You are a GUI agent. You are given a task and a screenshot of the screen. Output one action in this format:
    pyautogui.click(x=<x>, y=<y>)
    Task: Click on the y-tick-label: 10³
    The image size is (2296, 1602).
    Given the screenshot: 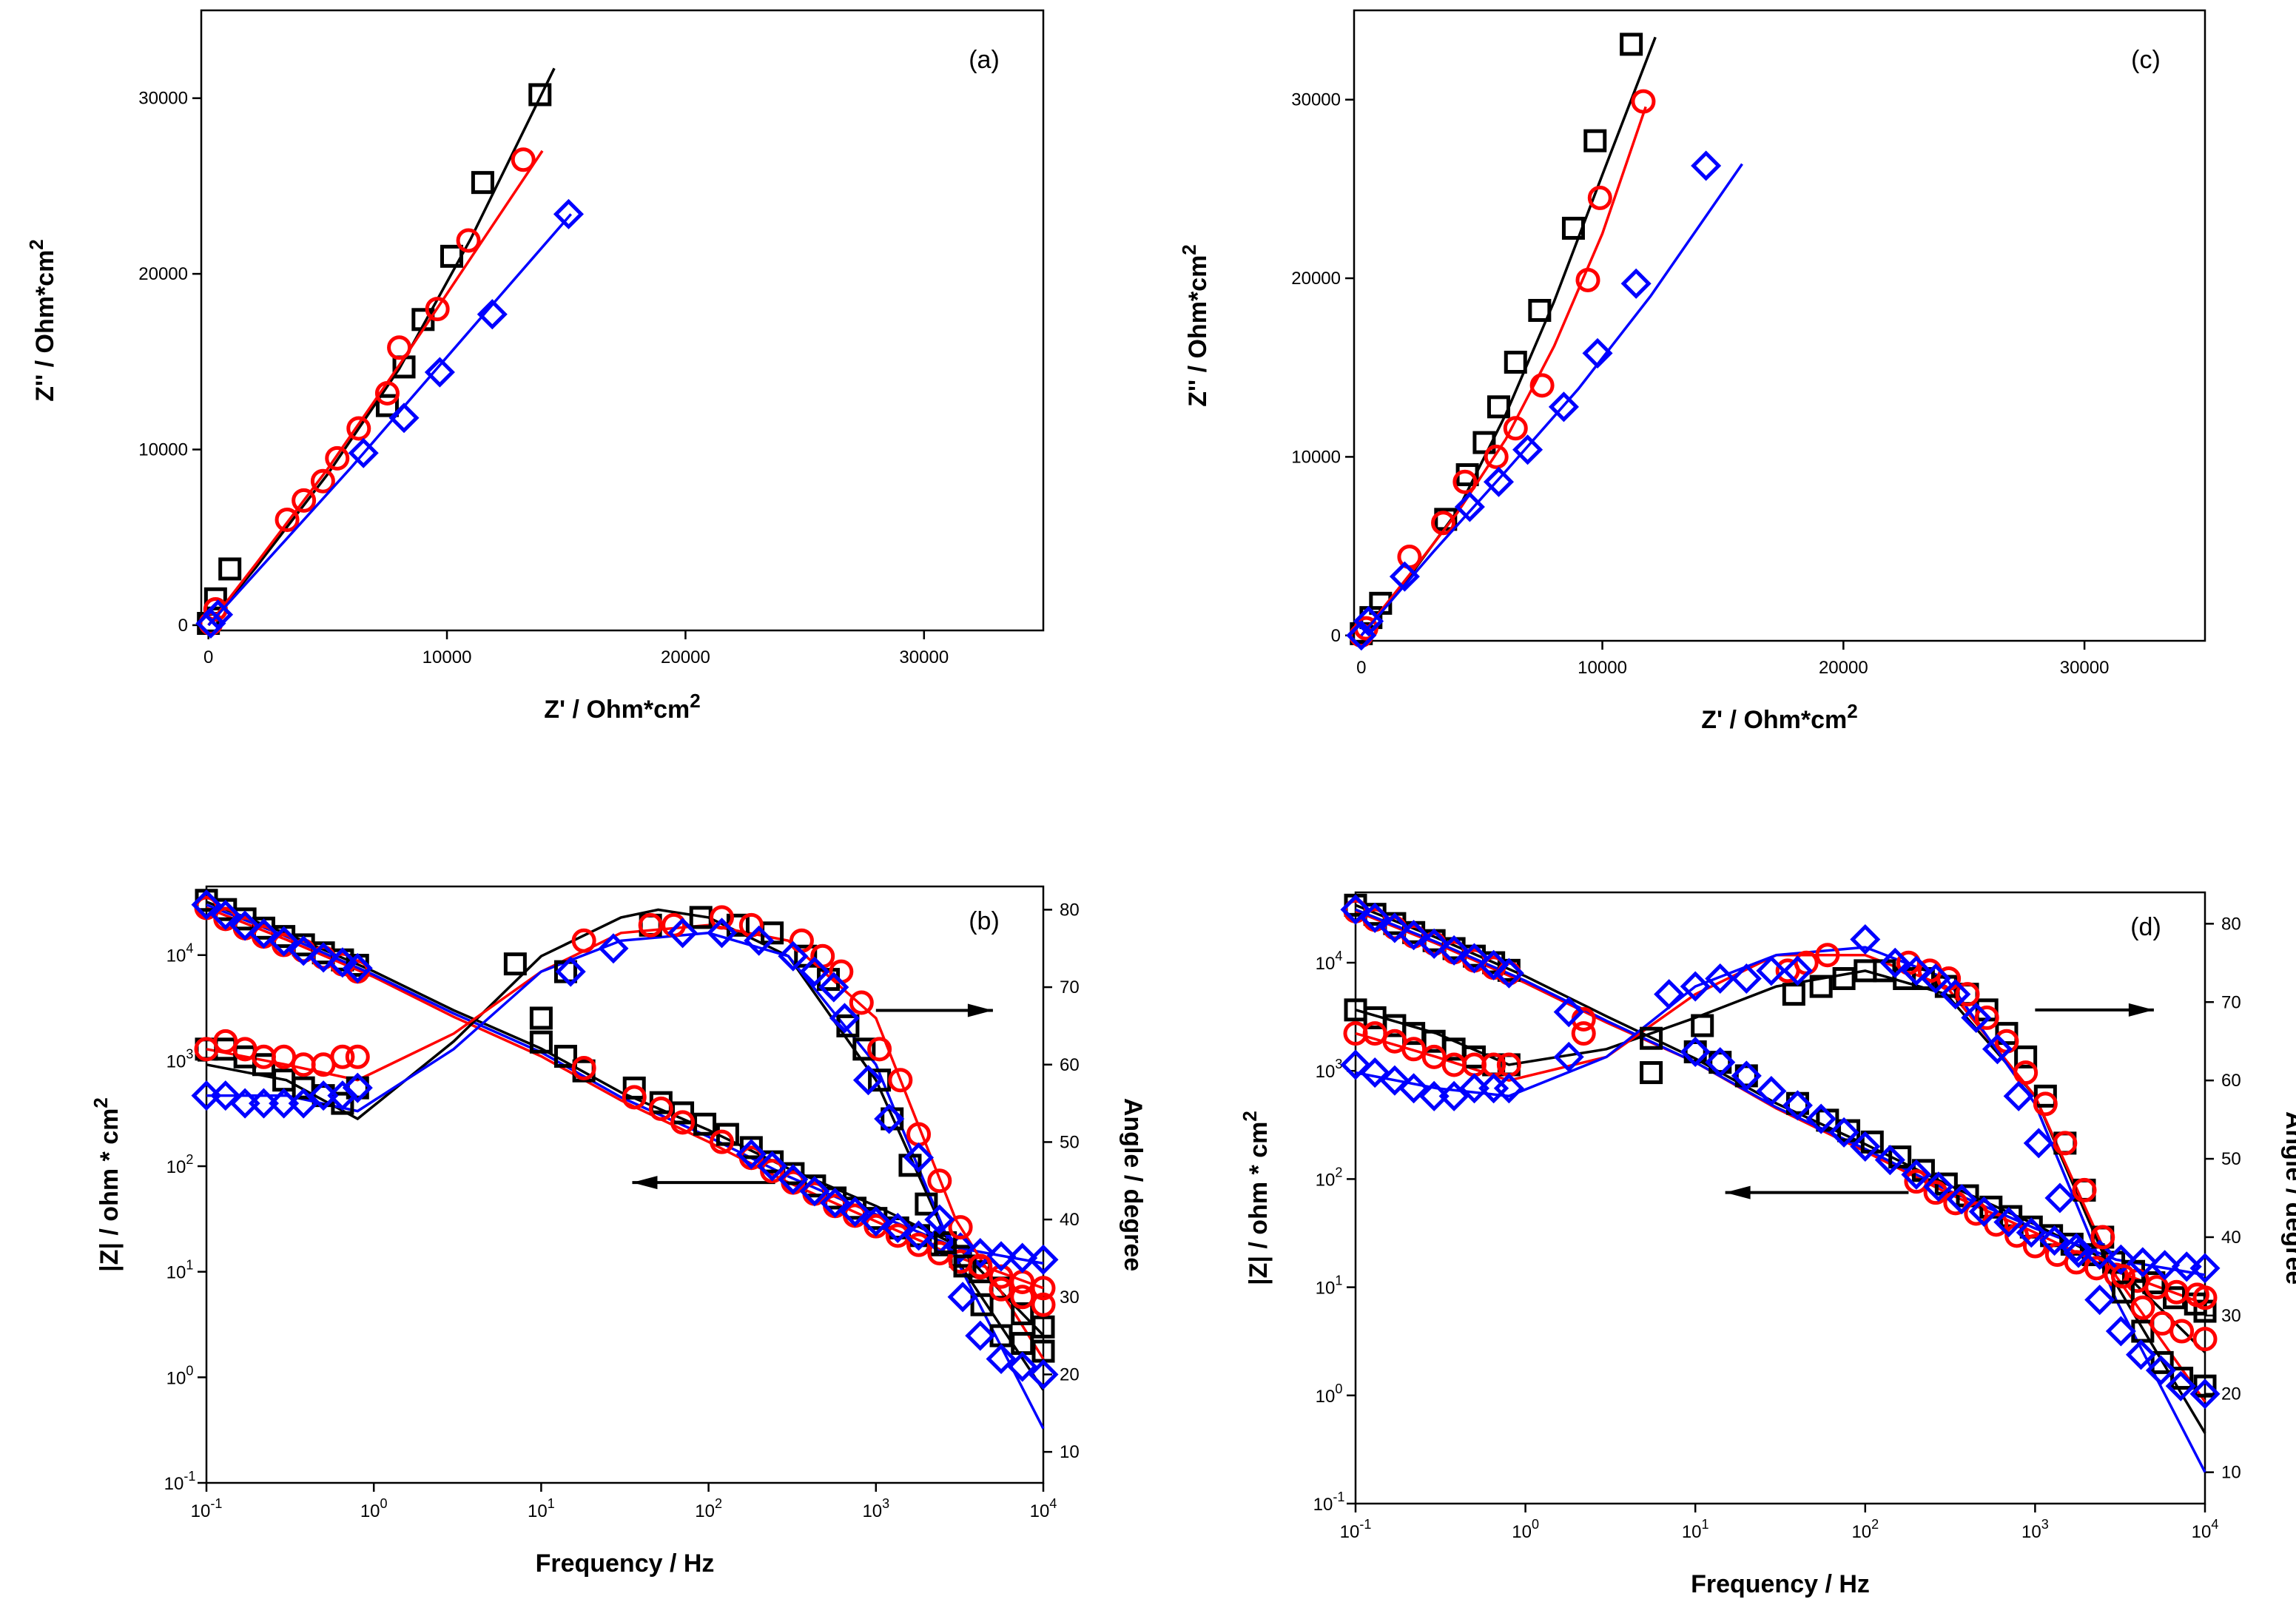 What is the action you would take?
    pyautogui.click(x=1329, y=1069)
    